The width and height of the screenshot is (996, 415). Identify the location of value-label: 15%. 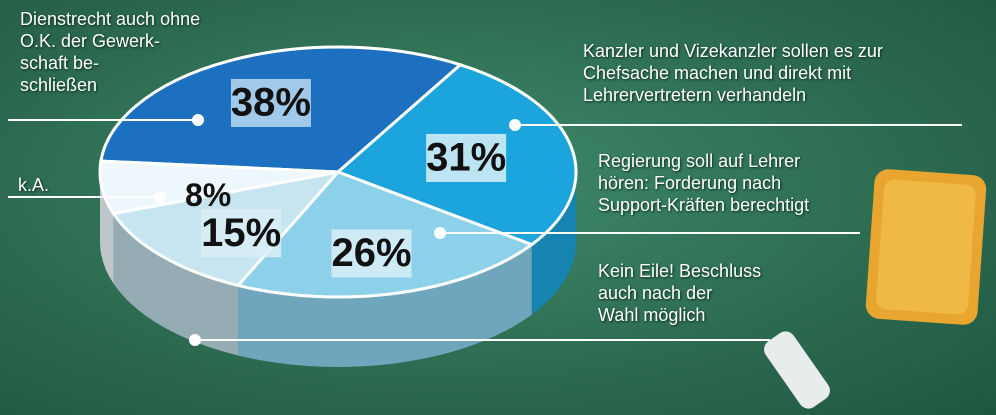
(241, 233).